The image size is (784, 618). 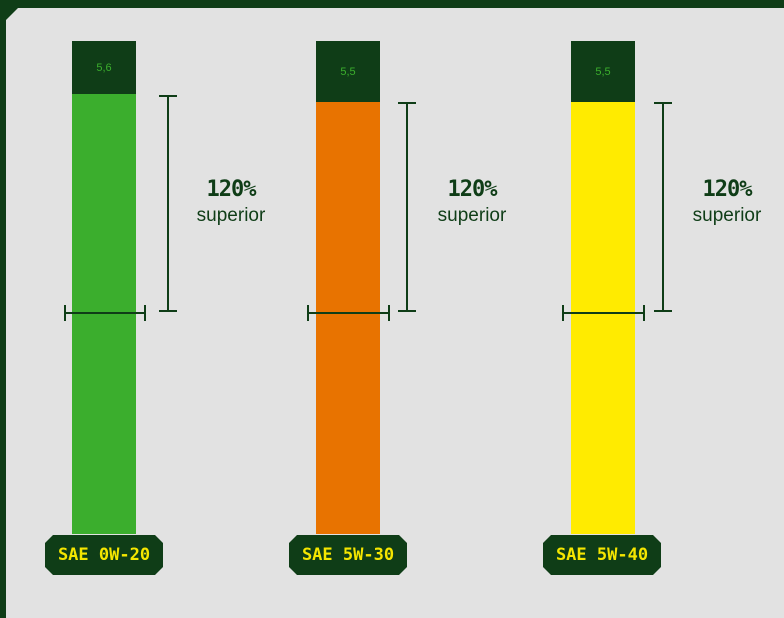 I want to click on category-label-3: SAE 5W-40, so click(x=602, y=555).